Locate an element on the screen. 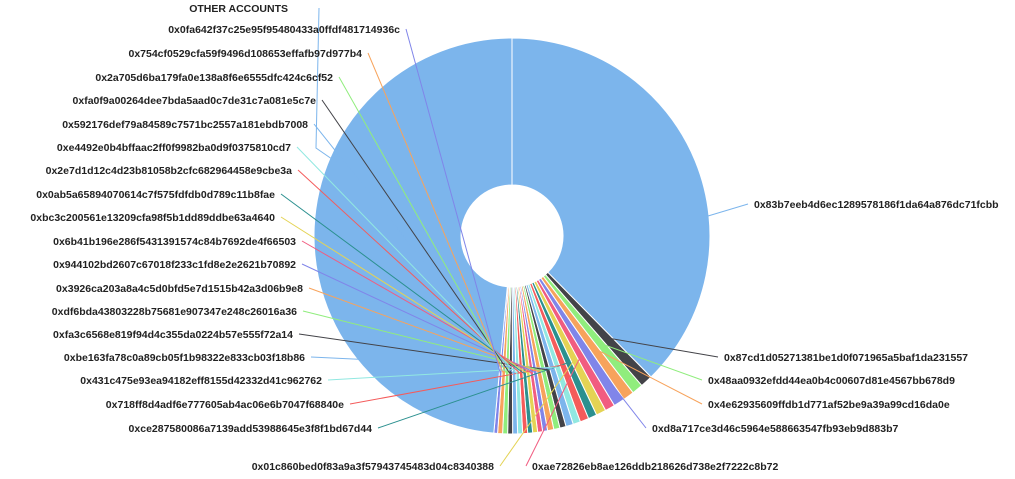  connector-0x4e62935609ffdb1d771af52be9a39a99cd16da0e is located at coordinates (648, 376).